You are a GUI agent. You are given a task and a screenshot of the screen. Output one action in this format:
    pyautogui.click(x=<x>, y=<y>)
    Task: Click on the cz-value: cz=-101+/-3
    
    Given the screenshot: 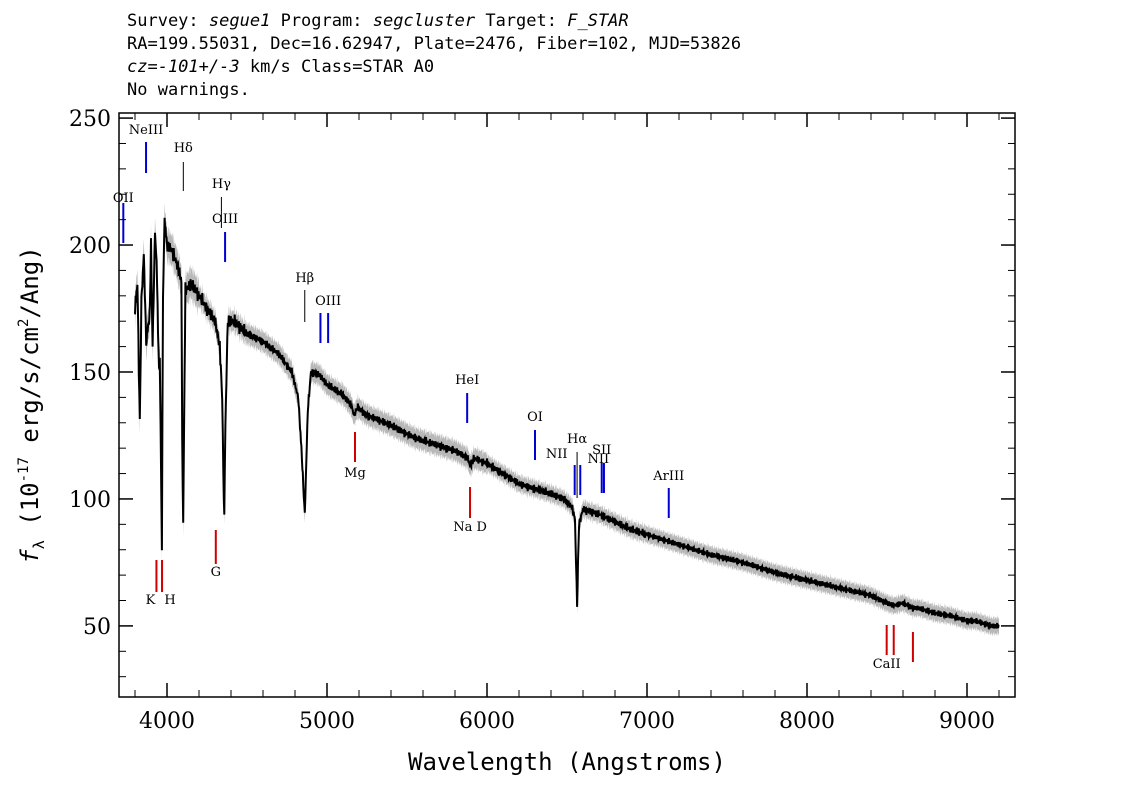 What is the action you would take?
    pyautogui.click(x=183, y=67)
    